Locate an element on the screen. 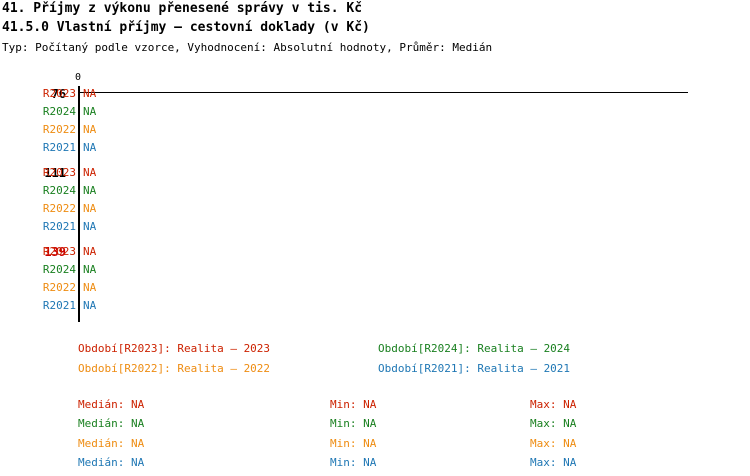  legend-item: Období[R2023]: Realita – 2023 is located at coordinates (174, 348).